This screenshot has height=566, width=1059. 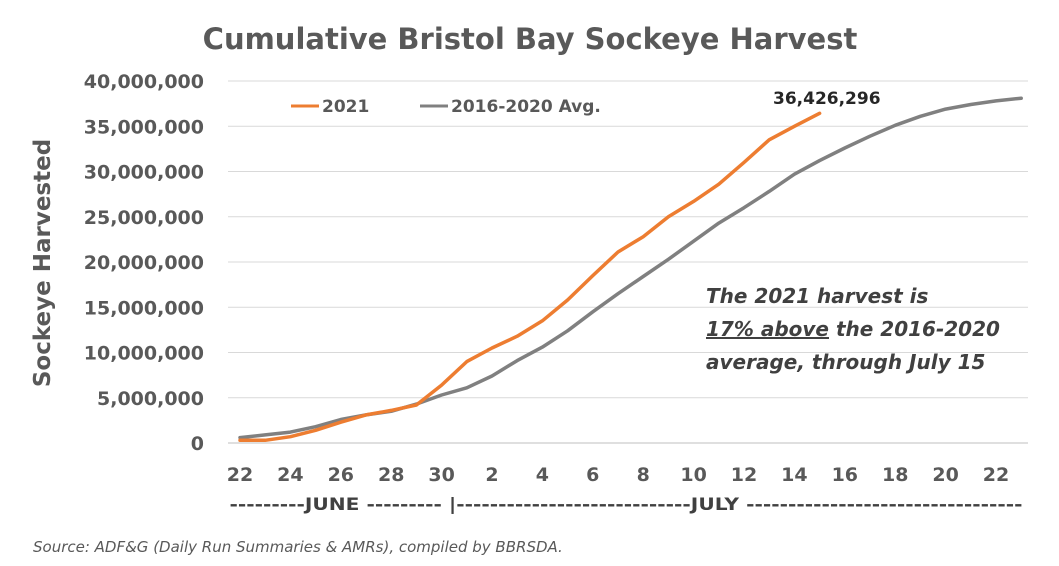 What do you see at coordinates (592, 475) in the screenshot?
I see `x-tick-label: 6` at bounding box center [592, 475].